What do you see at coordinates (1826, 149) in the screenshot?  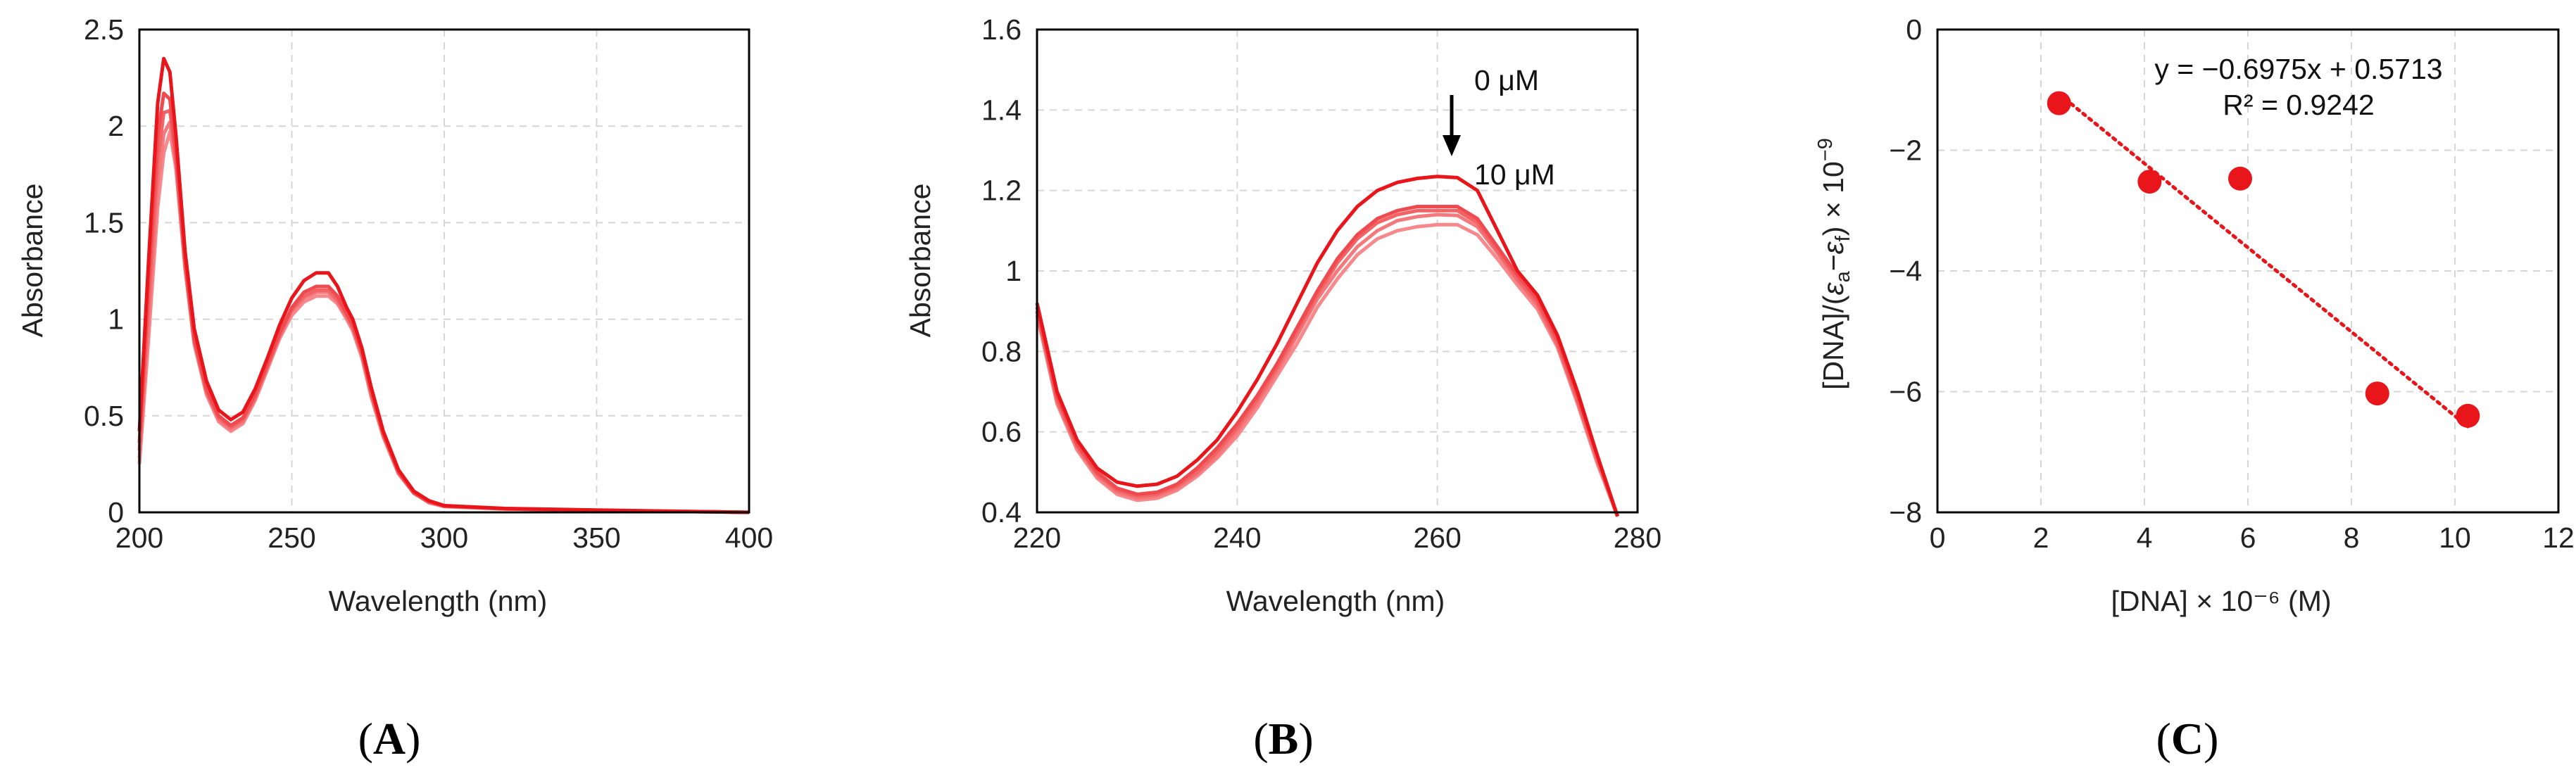 I see `panel-c-ylabel-exponent: −9` at bounding box center [1826, 149].